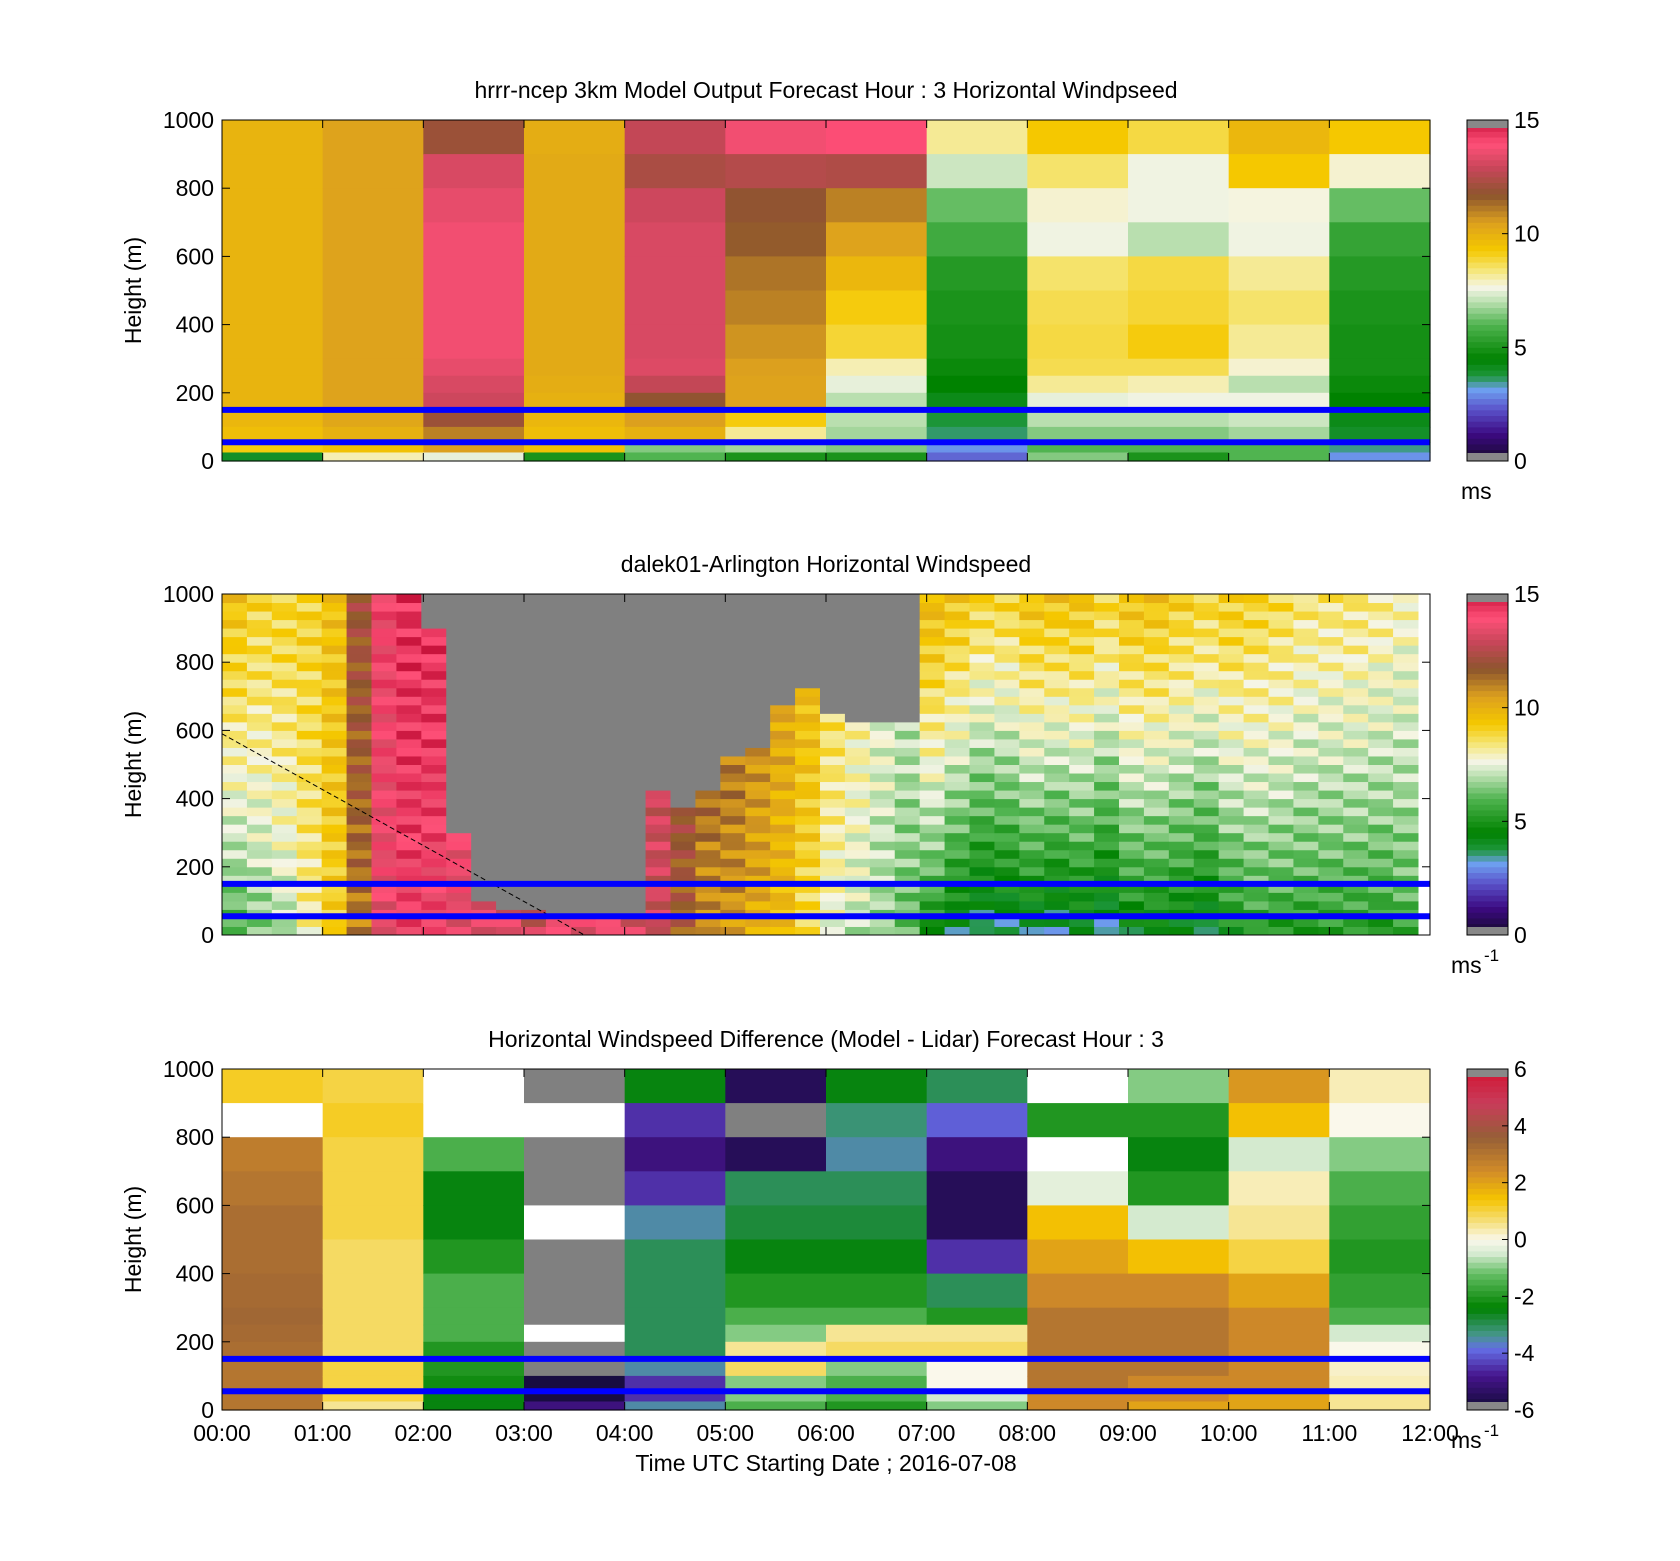 This screenshot has height=1561, width=1680. Describe the element at coordinates (1487, 145) in the screenshot. I see `colorbar-segment` at that location.